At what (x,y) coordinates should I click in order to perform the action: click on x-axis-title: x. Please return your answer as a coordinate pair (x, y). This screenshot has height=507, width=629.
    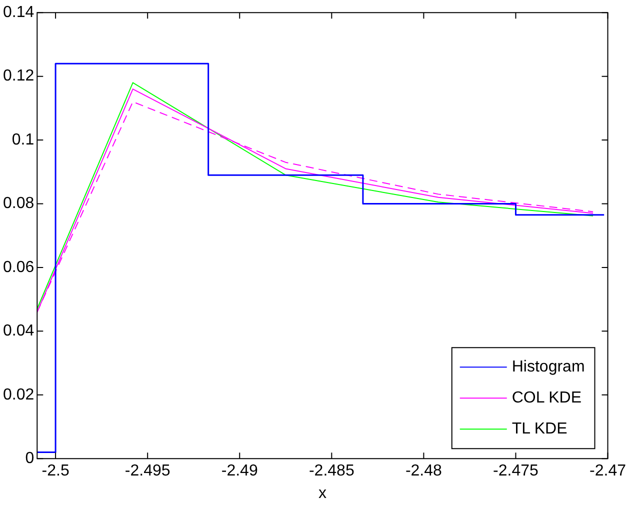
    Looking at the image, I should click on (322, 493).